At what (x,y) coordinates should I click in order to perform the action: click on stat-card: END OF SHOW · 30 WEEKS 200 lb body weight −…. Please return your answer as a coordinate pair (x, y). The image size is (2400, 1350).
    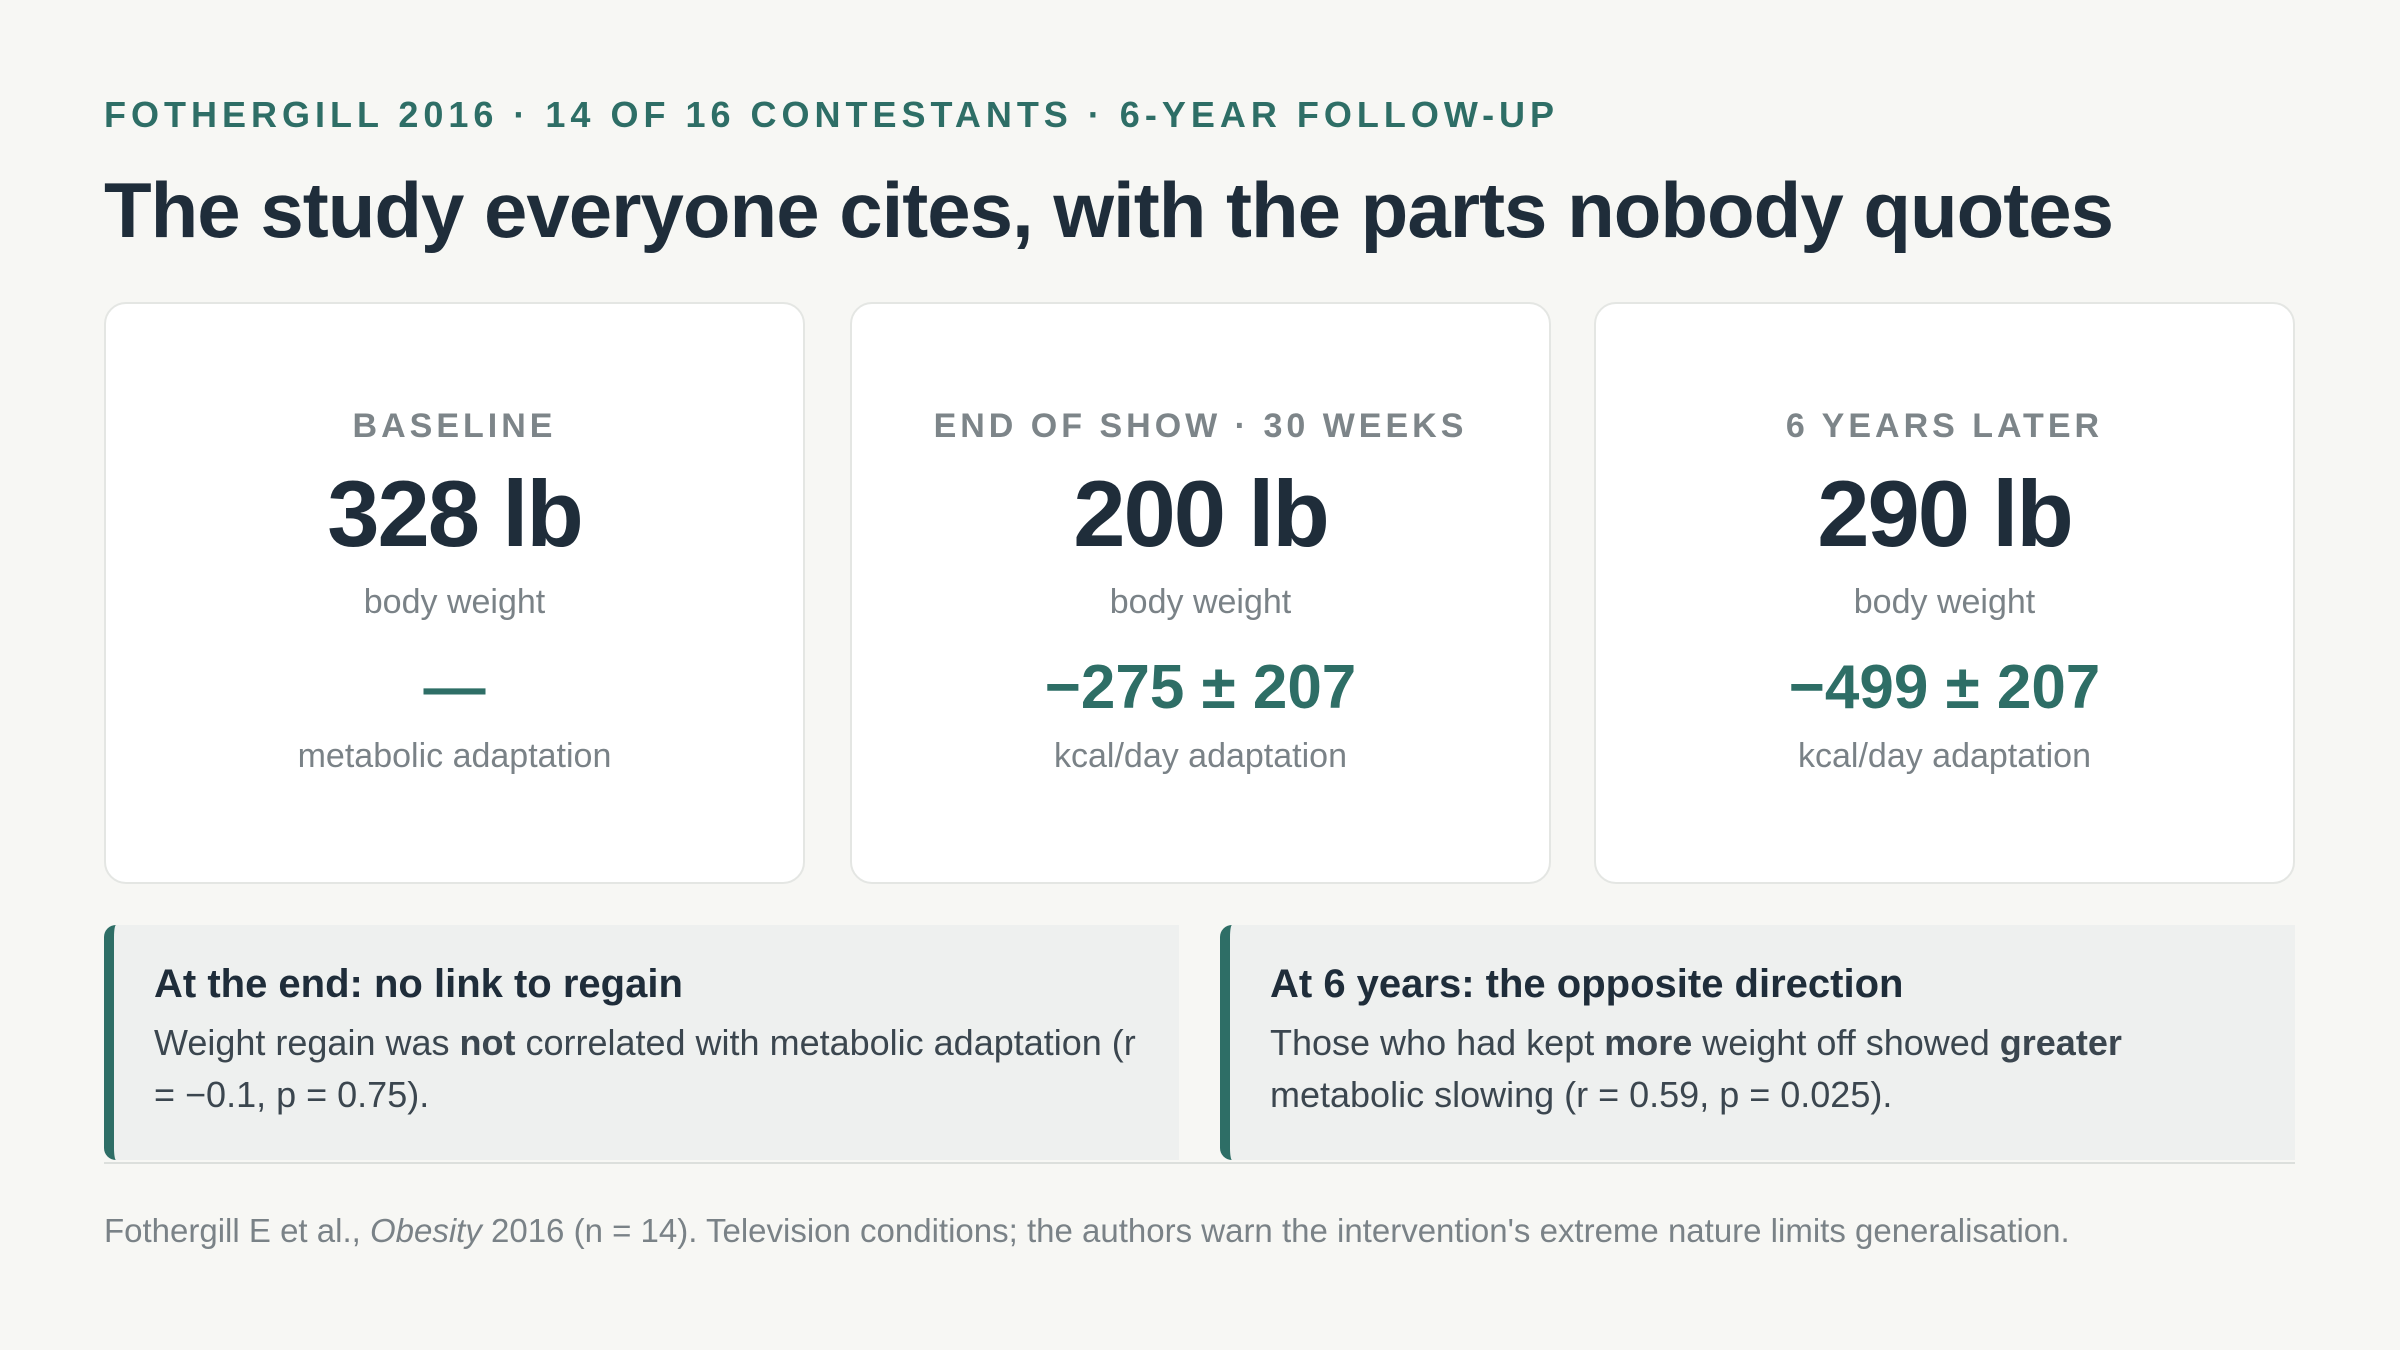
    Looking at the image, I should click on (1200, 593).